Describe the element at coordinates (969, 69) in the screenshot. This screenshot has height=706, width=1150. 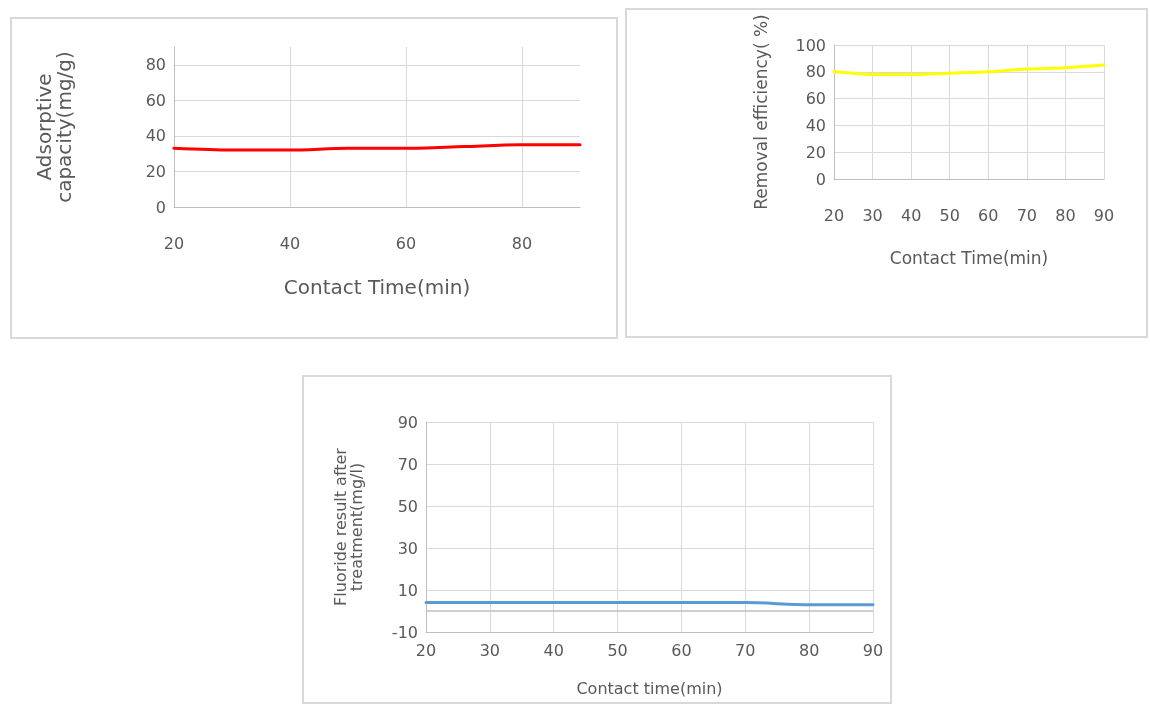
I see `line-series` at that location.